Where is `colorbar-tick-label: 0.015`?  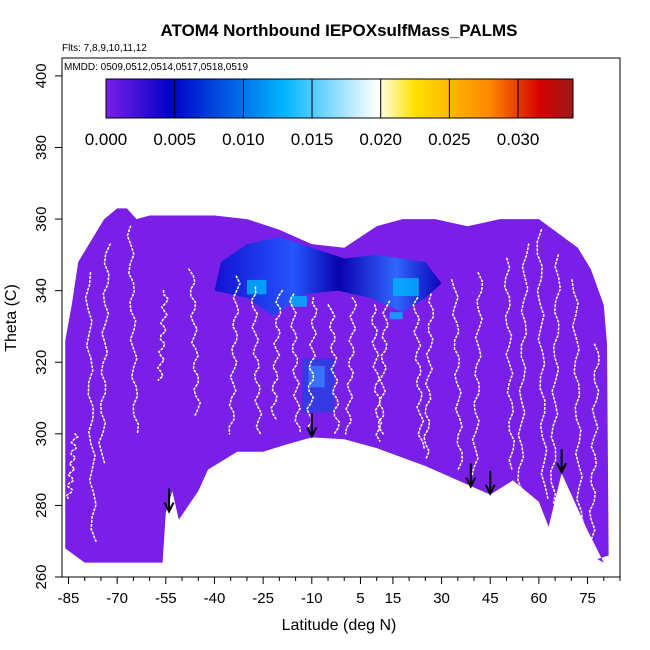
colorbar-tick-label: 0.015 is located at coordinates (312, 139).